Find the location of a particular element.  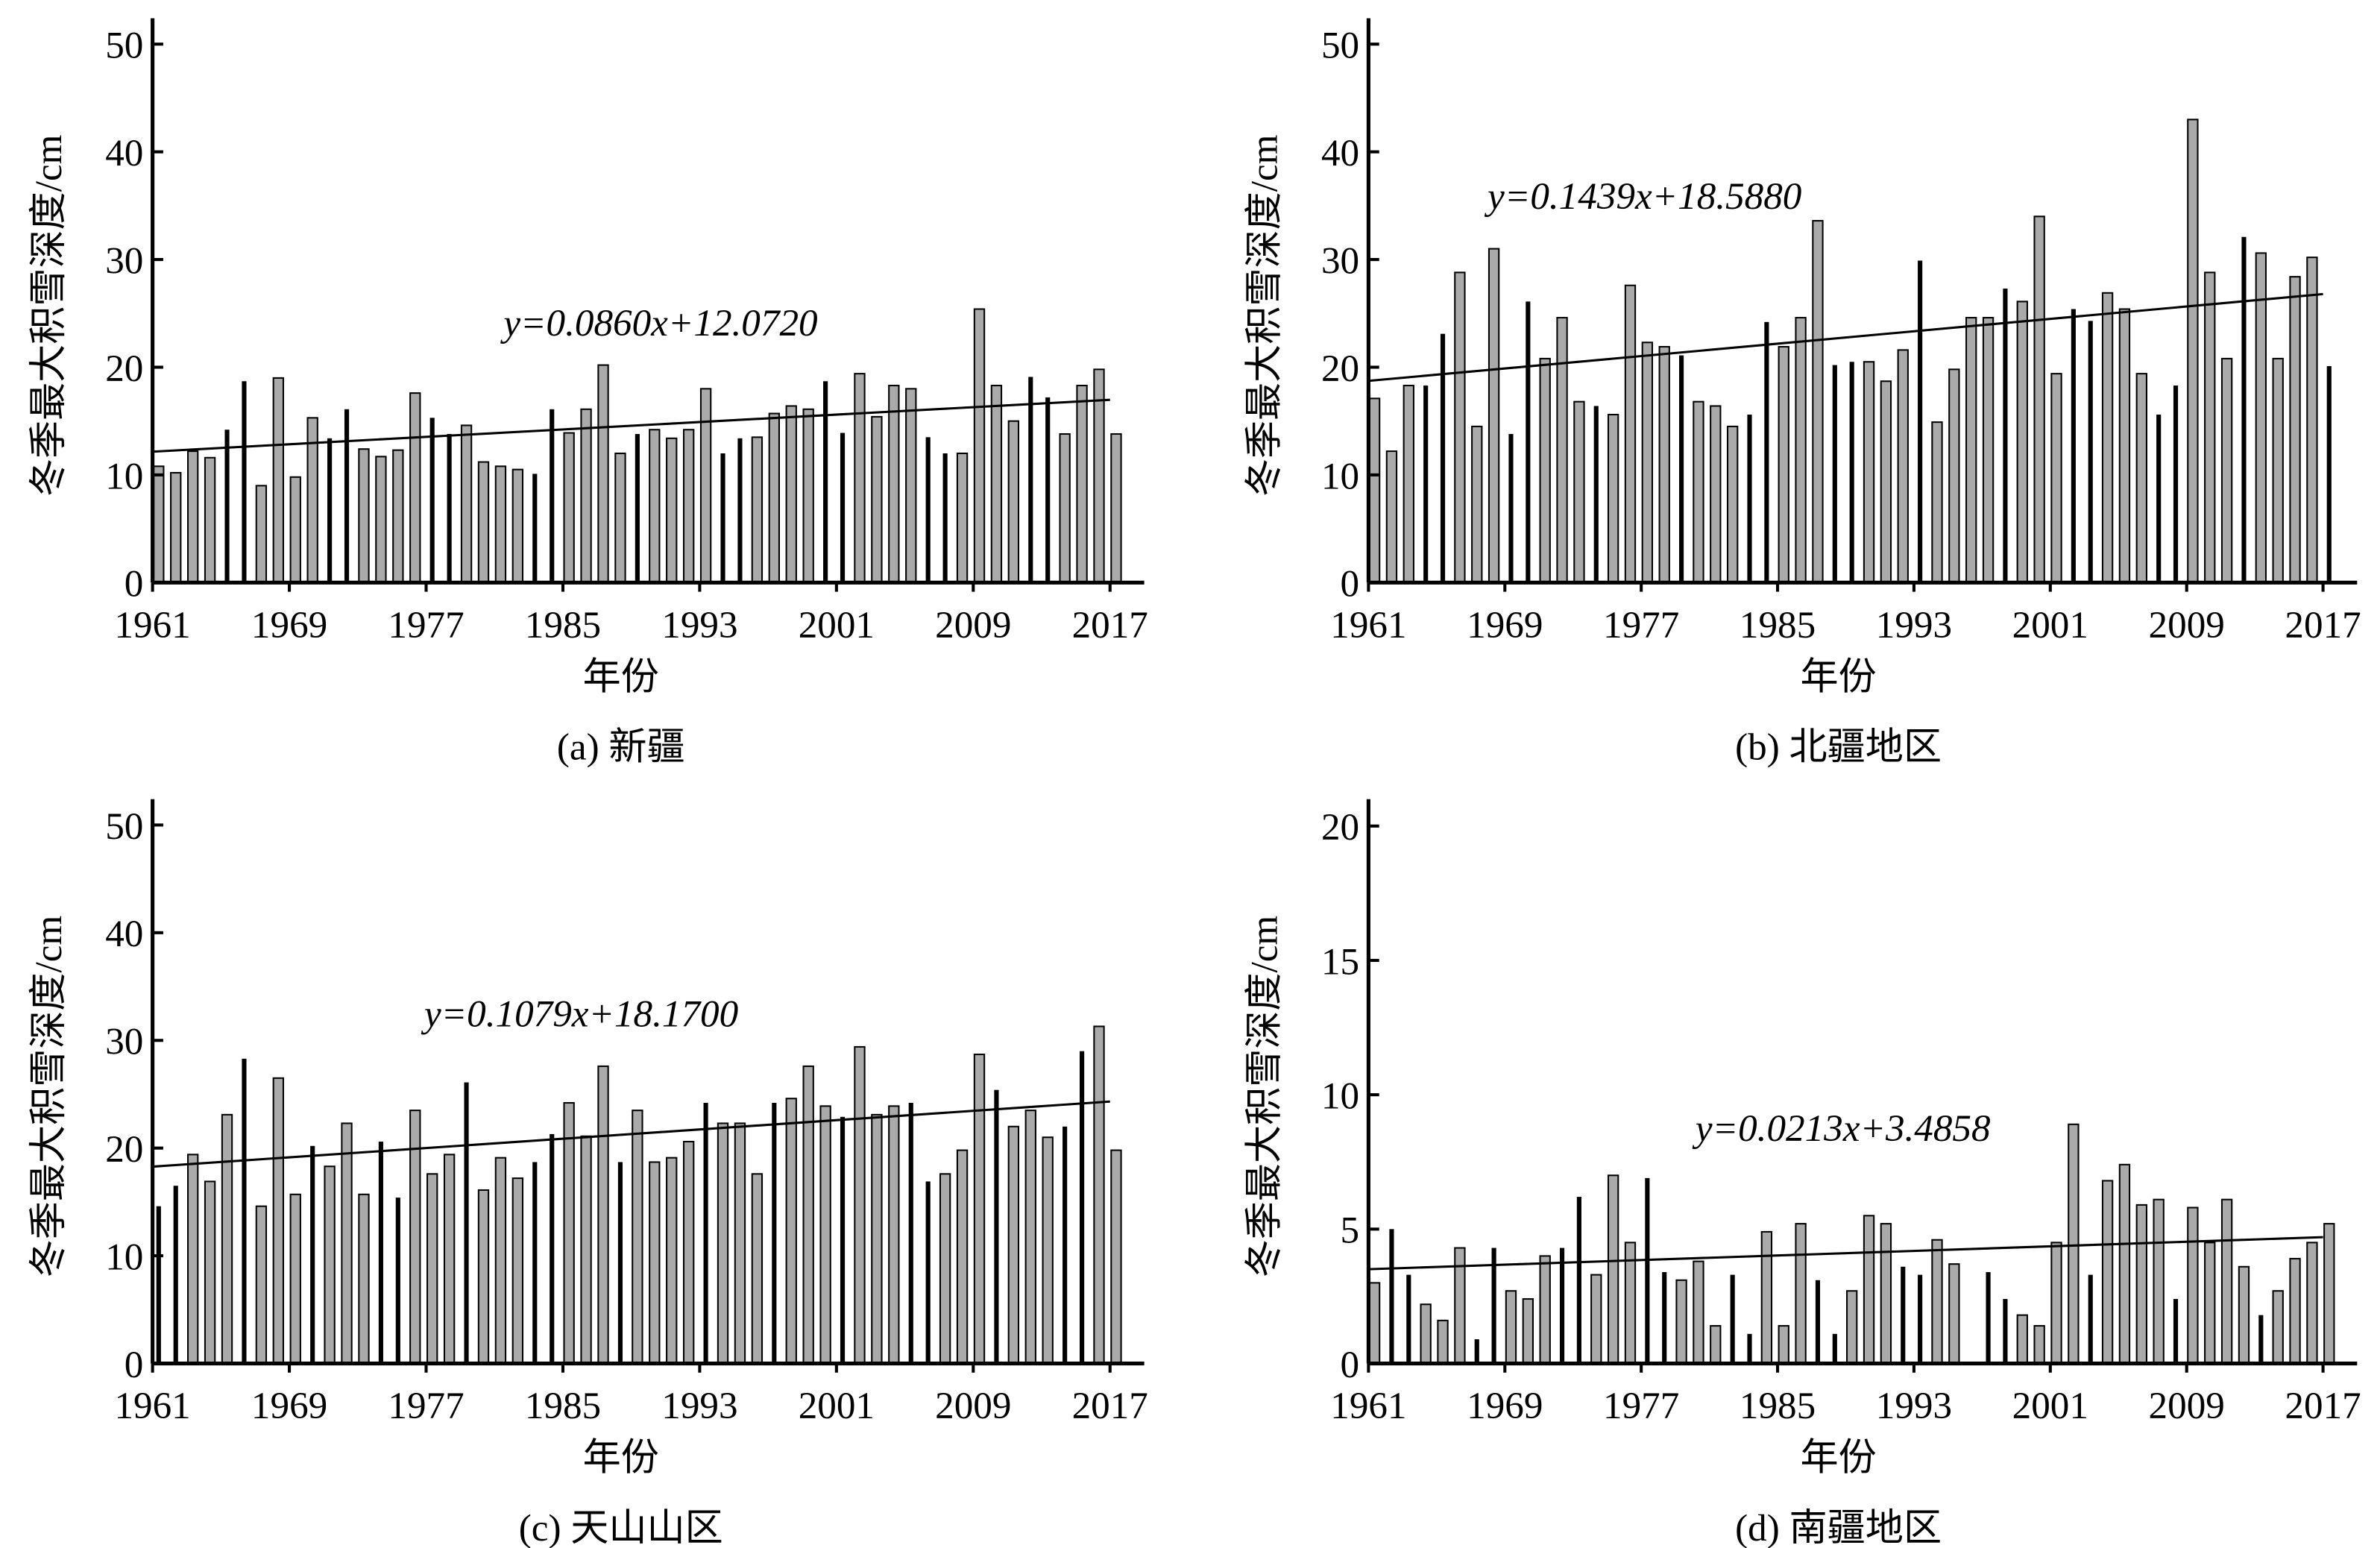

trend-line is located at coordinates (631, 1134).